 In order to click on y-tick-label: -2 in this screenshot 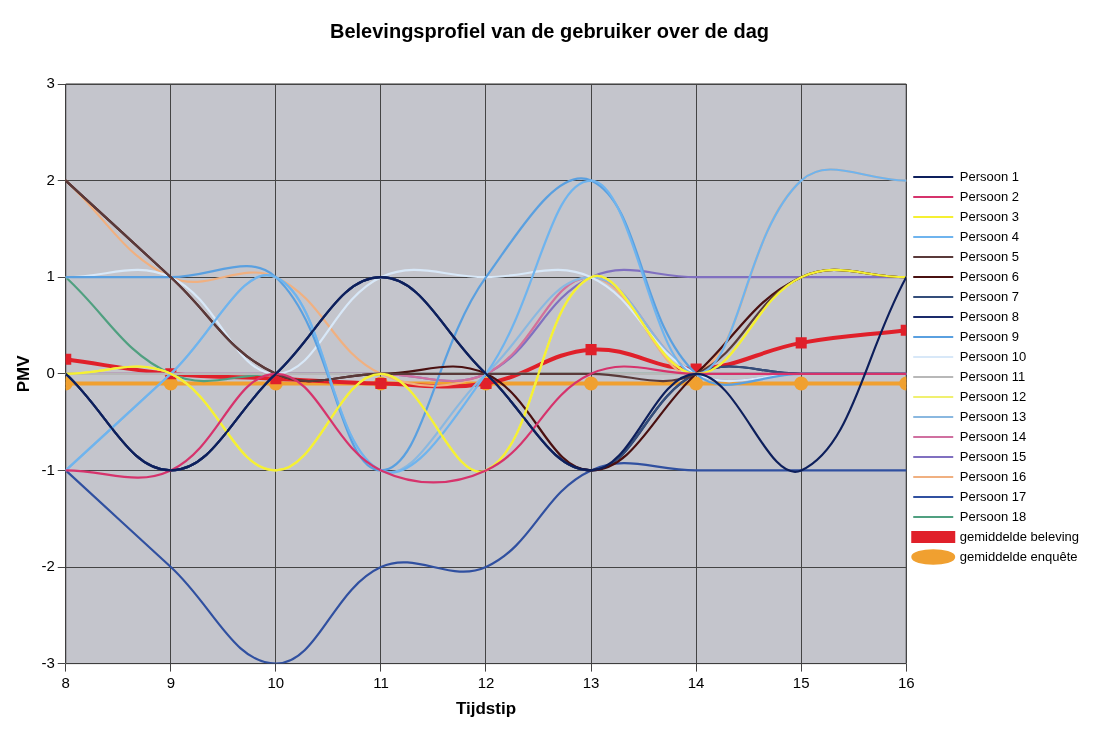, I will do `click(48, 566)`.